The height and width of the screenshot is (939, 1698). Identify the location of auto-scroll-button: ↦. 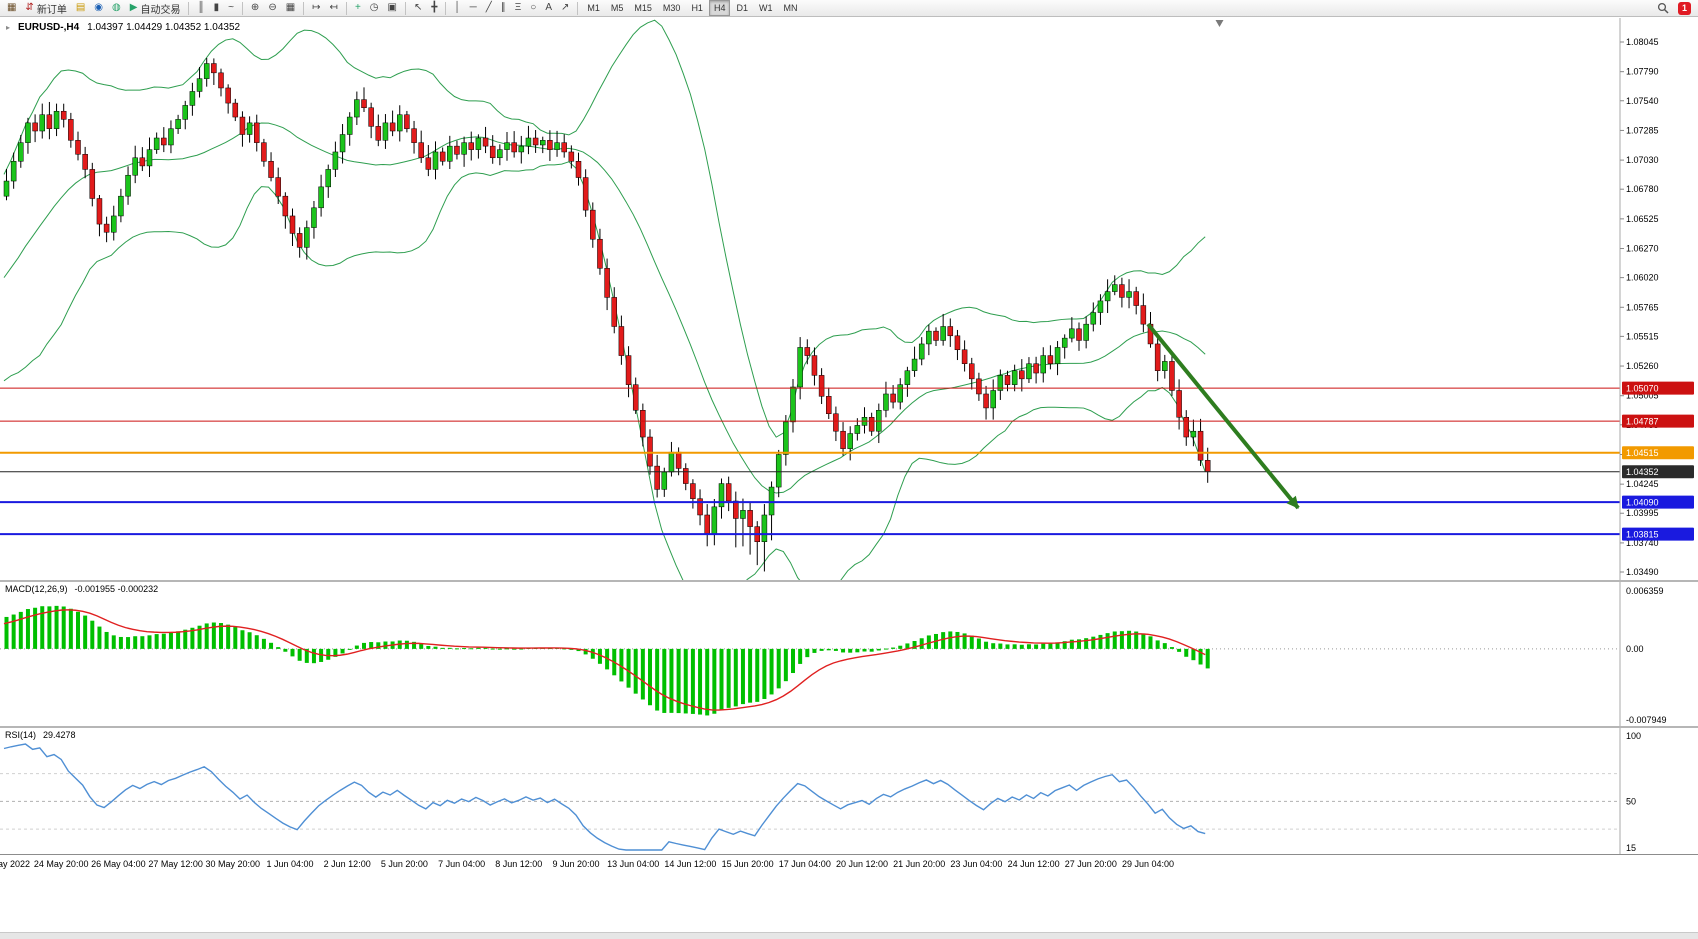
(316, 8).